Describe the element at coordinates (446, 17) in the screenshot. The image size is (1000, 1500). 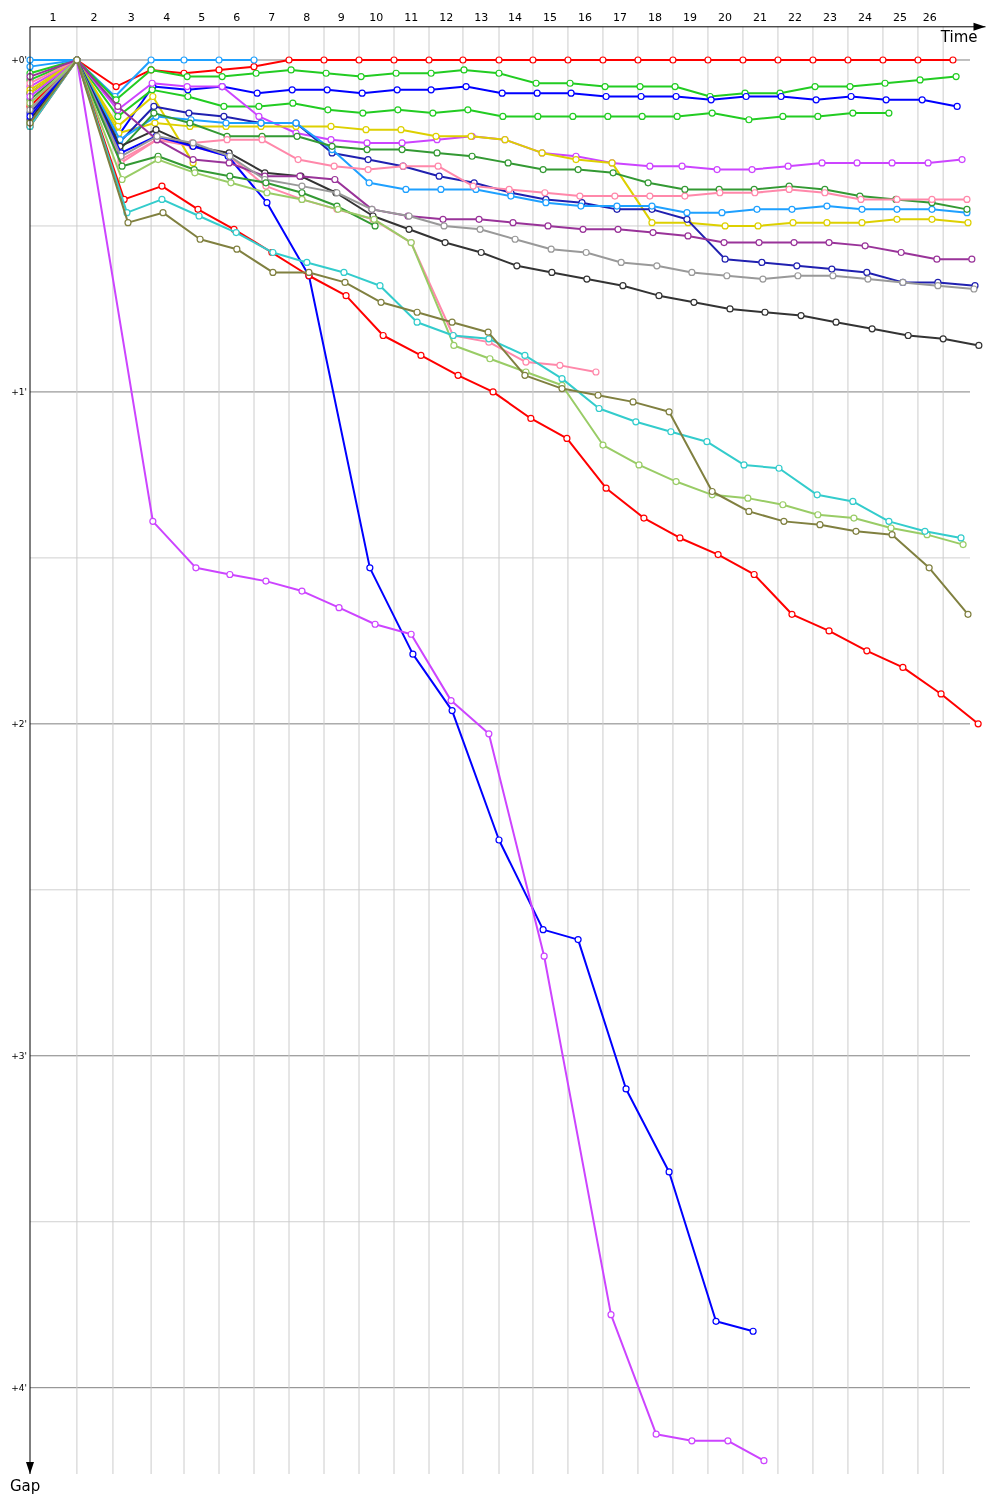
I see `x-tick-label: 12` at that location.